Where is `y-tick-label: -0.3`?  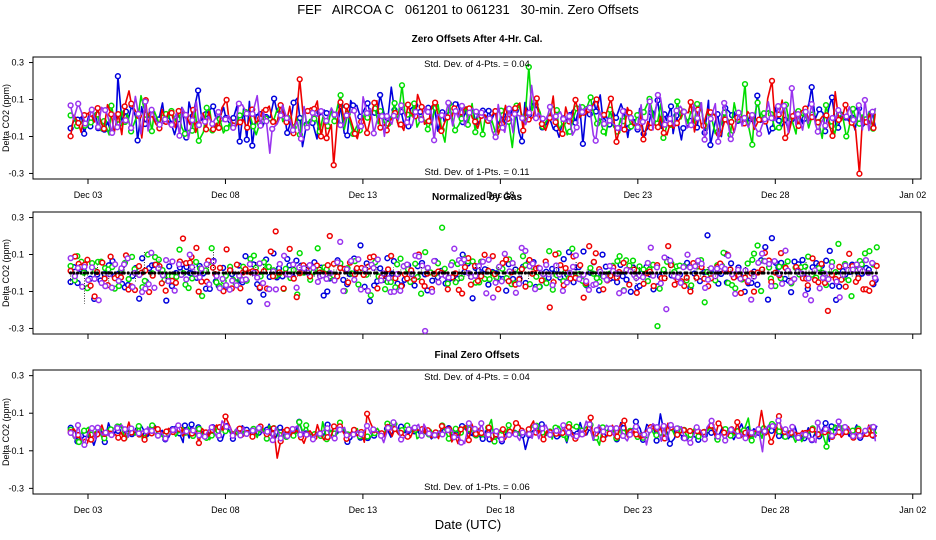
y-tick-label: -0.3 is located at coordinates (16, 488).